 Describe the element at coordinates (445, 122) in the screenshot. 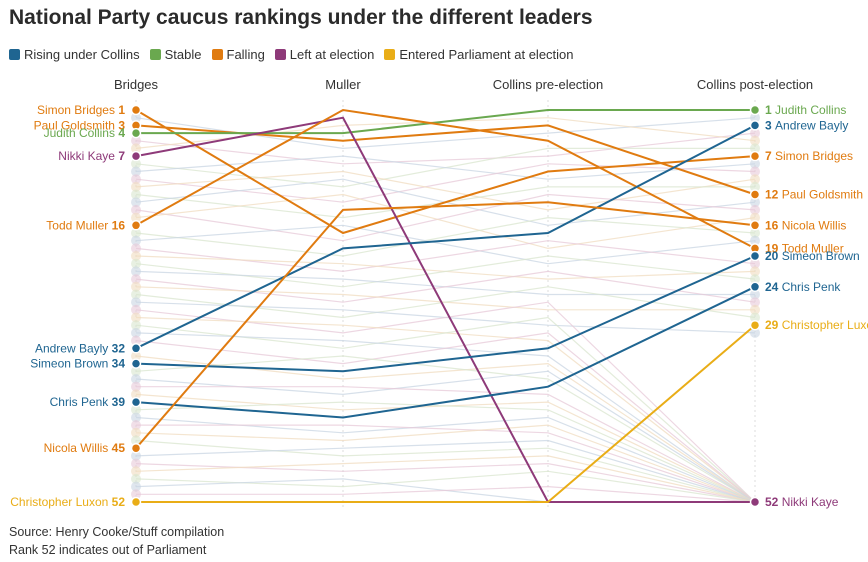

I see `series-line-judith-collins` at that location.